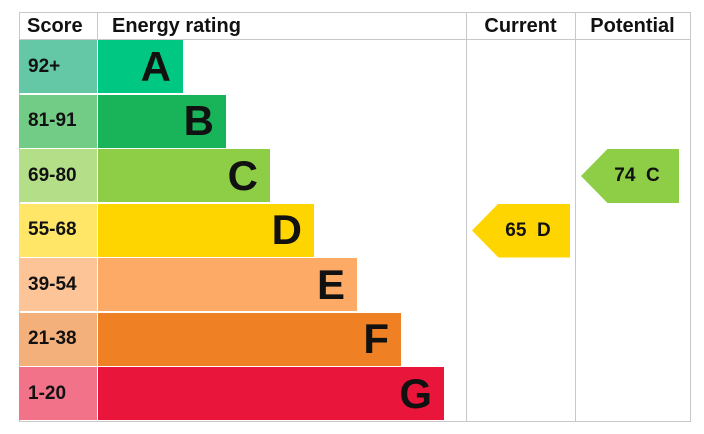  I want to click on band-bar-g: G, so click(271, 393).